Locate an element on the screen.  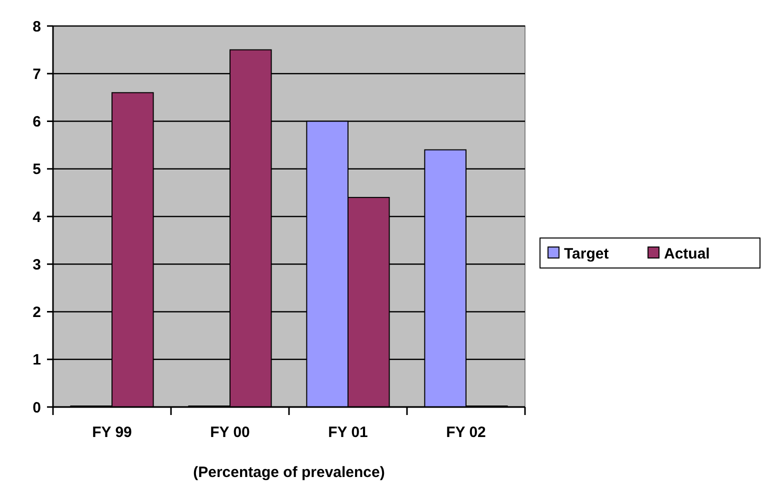
y-tick-label: 7 is located at coordinates (36, 74).